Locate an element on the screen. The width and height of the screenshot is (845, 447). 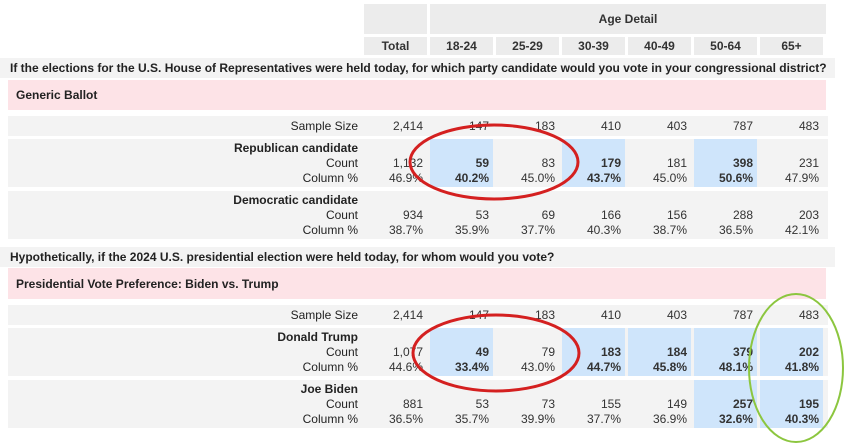
q1-pct-cell-0-4: 45.0% is located at coordinates (669, 178).